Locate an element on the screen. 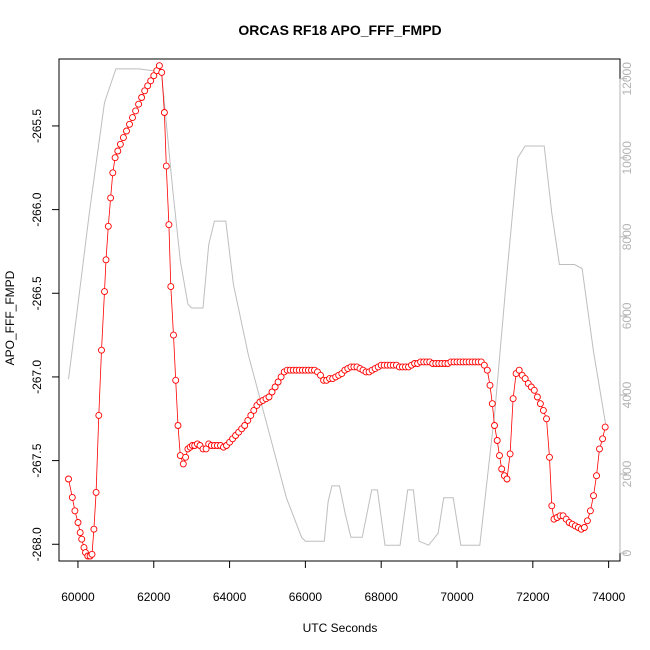 The height and width of the screenshot is (650, 650). x-tick-label-70000: 70000 is located at coordinates (457, 597).